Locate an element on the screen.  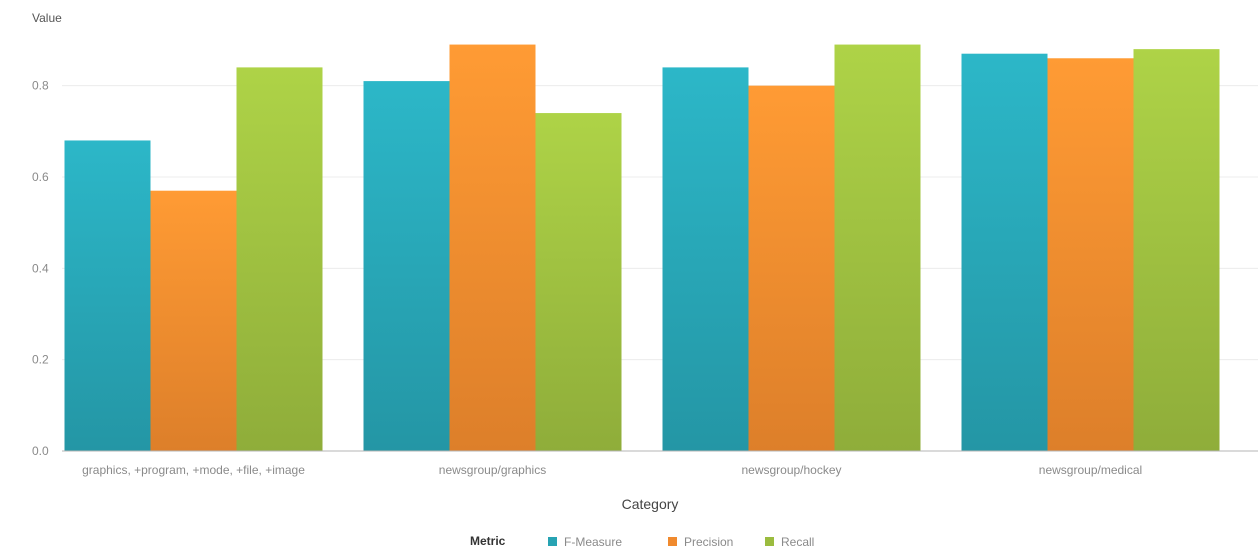
legend: Metric F-Measure Precision Recall is located at coordinates (642, 541).